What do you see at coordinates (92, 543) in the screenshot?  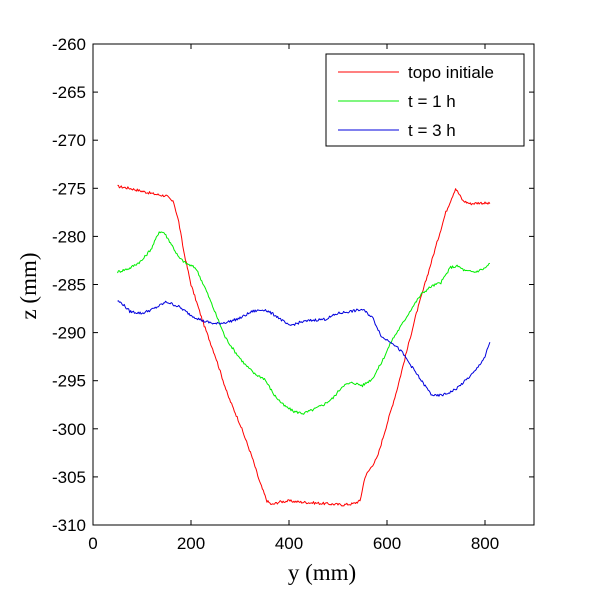 I see `x-tick-label: 0` at bounding box center [92, 543].